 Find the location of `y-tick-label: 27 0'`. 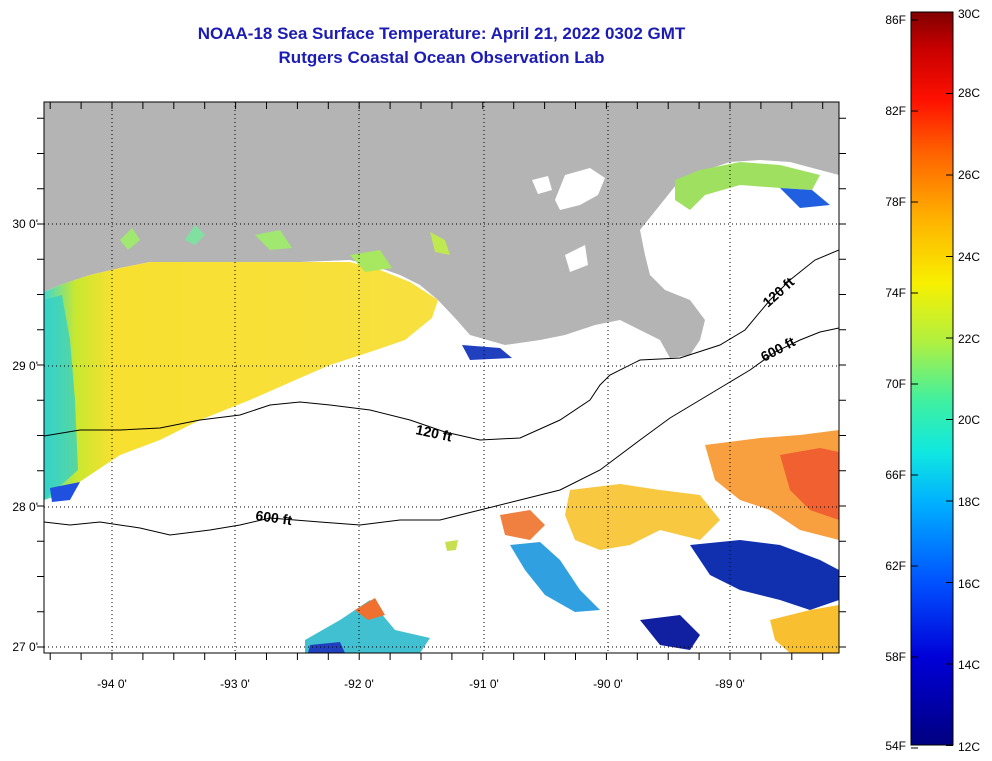

y-tick-label: 27 0' is located at coordinates (25, 647).